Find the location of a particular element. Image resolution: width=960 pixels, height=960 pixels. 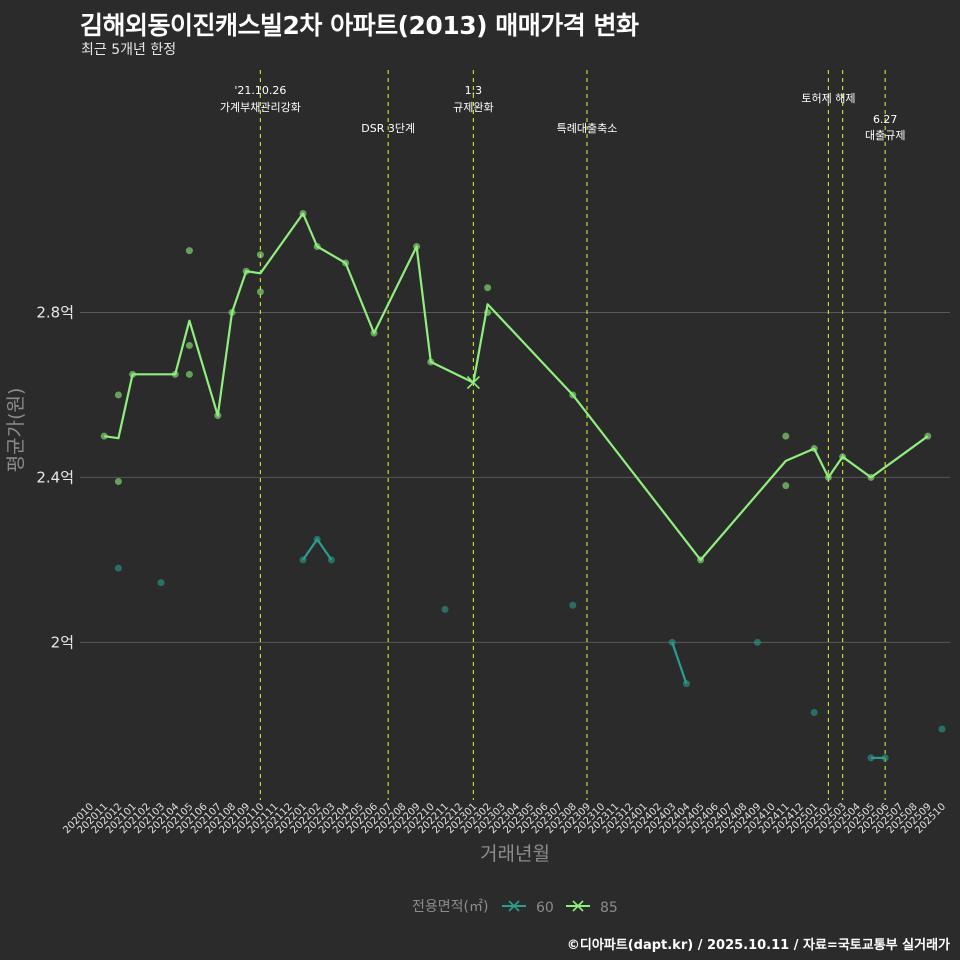

y-tick-label: 2억 is located at coordinates (62, 642).